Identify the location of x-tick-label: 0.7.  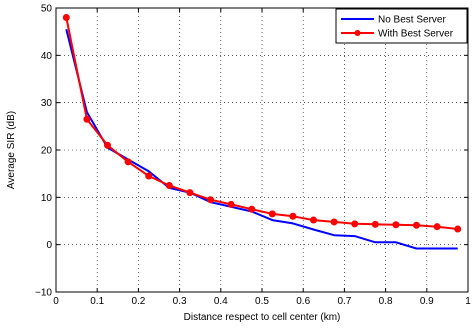
(344, 301).